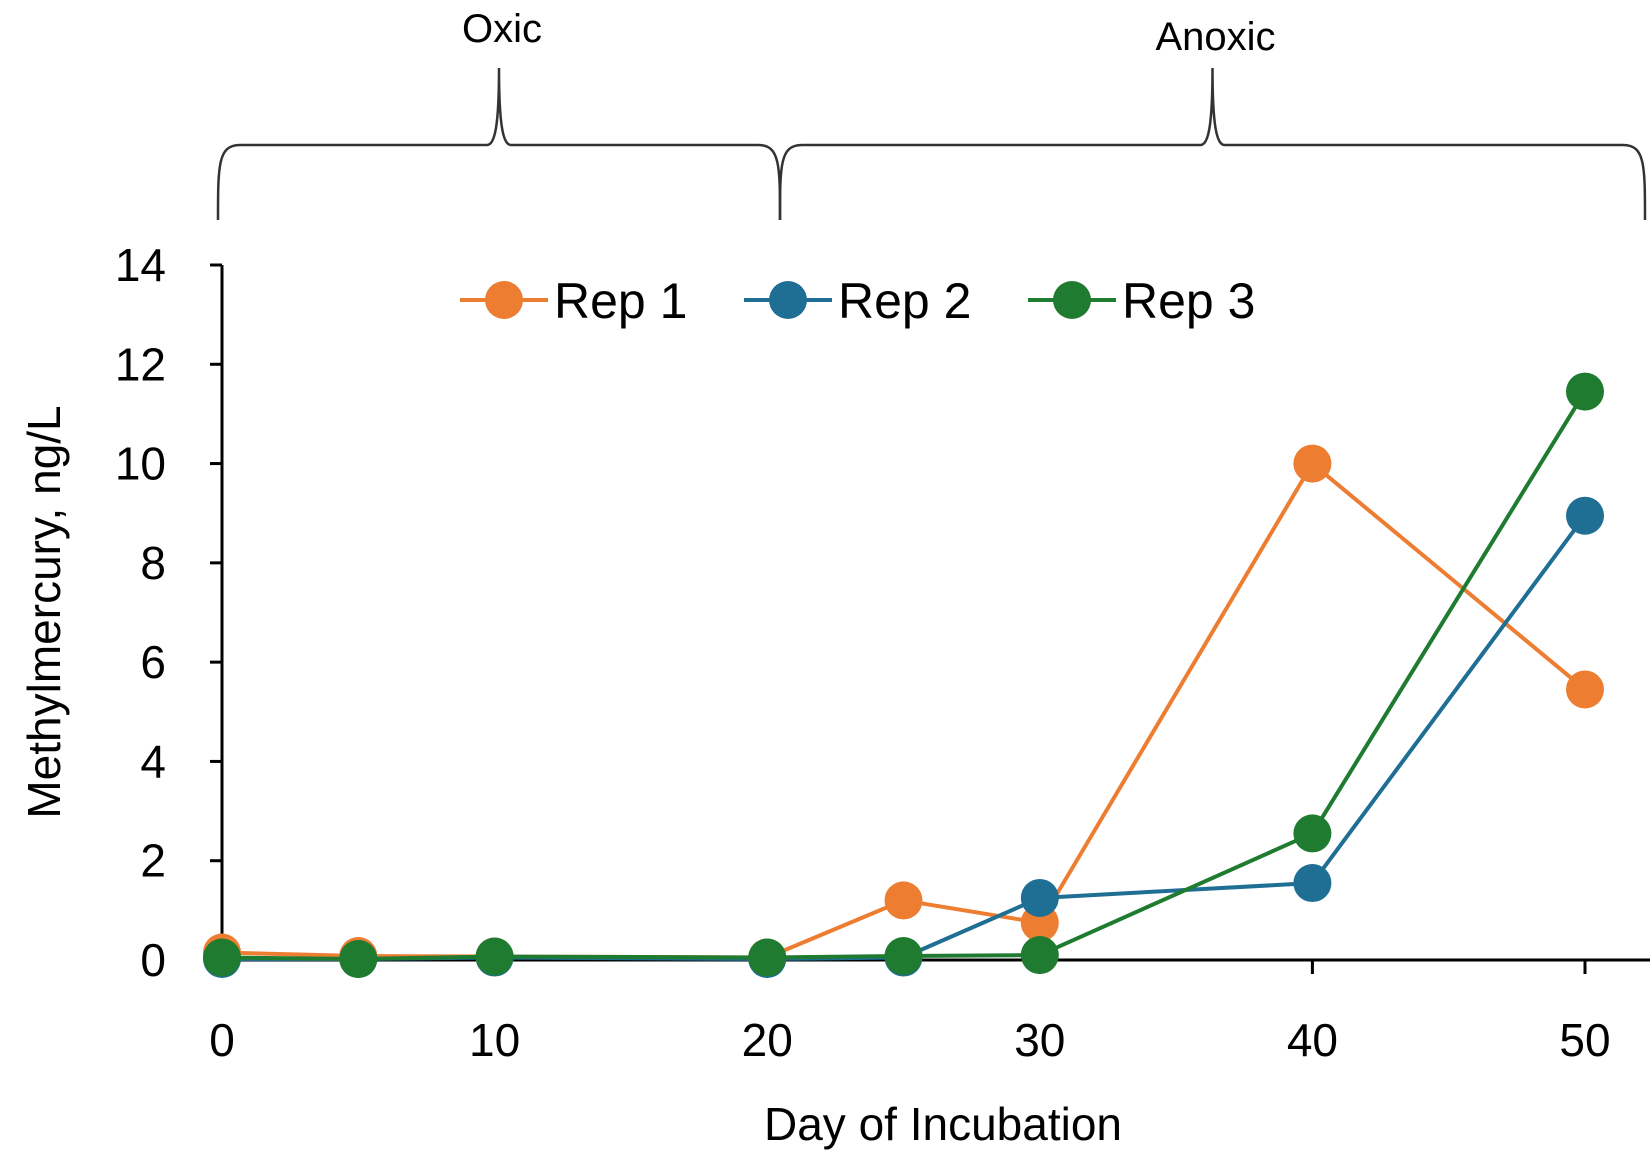 The height and width of the screenshot is (1157, 1650). Describe the element at coordinates (494, 1040) in the screenshot. I see `x-tick-label: 10` at that location.